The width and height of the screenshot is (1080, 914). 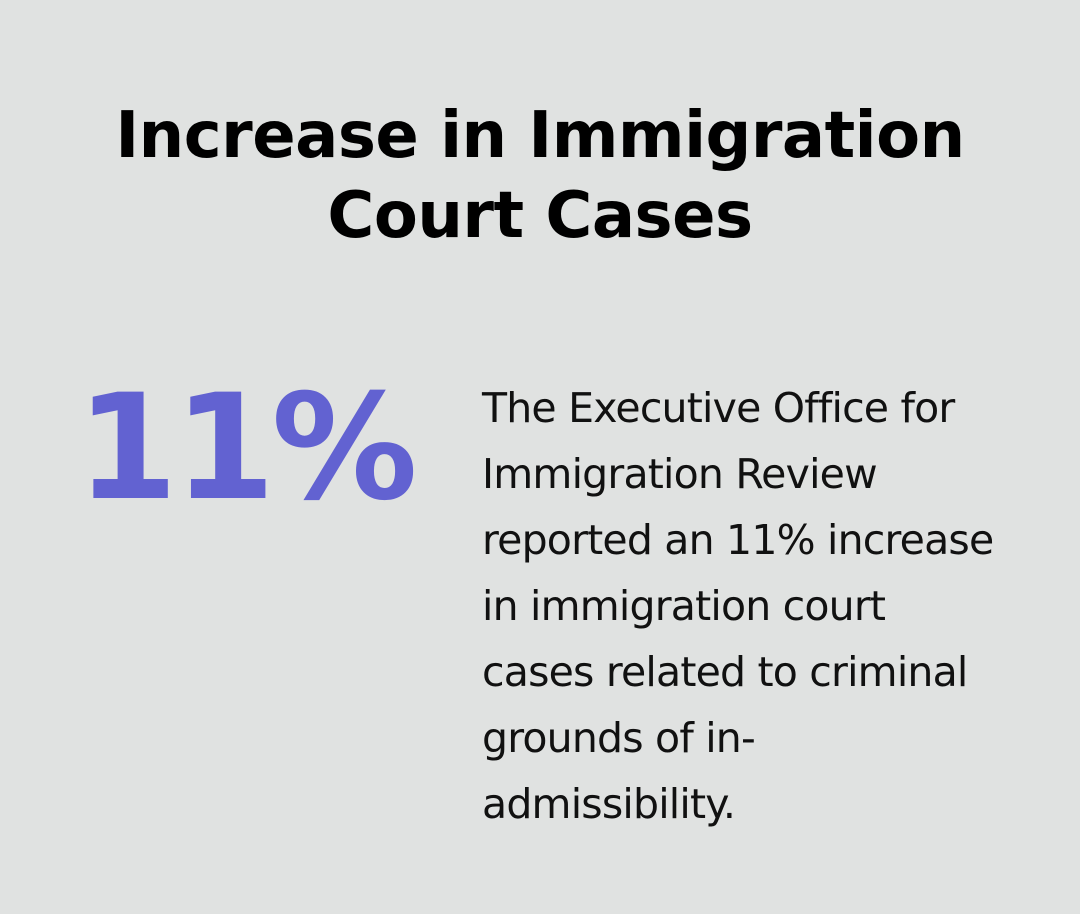 I want to click on statistic-value: 11%, so click(x=246, y=448).